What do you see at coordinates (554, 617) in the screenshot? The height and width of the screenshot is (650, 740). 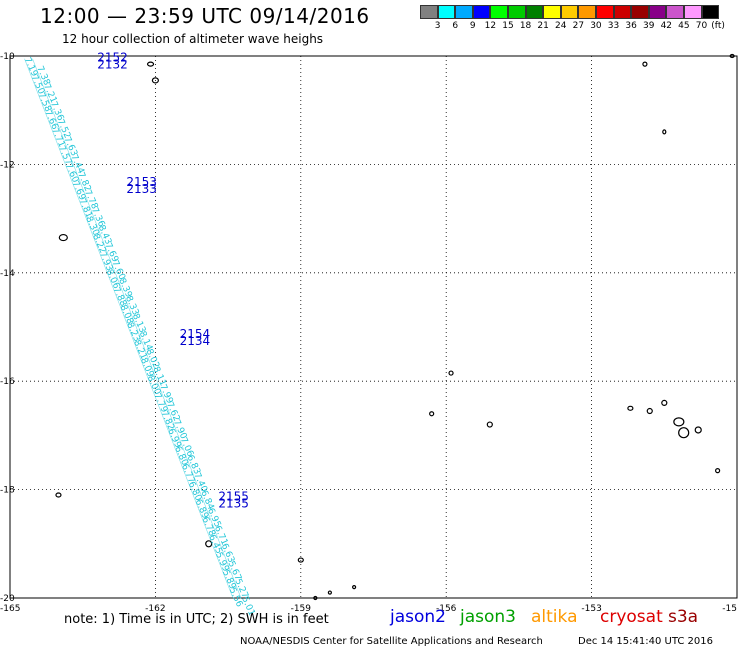 I see `legend-item-altika: altika` at bounding box center [554, 617].